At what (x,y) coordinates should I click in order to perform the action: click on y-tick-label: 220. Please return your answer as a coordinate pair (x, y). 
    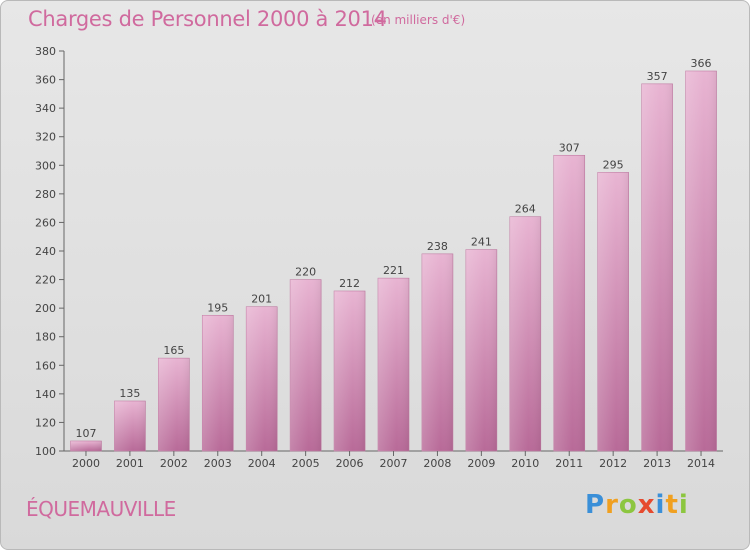
    Looking at the image, I should click on (45, 280).